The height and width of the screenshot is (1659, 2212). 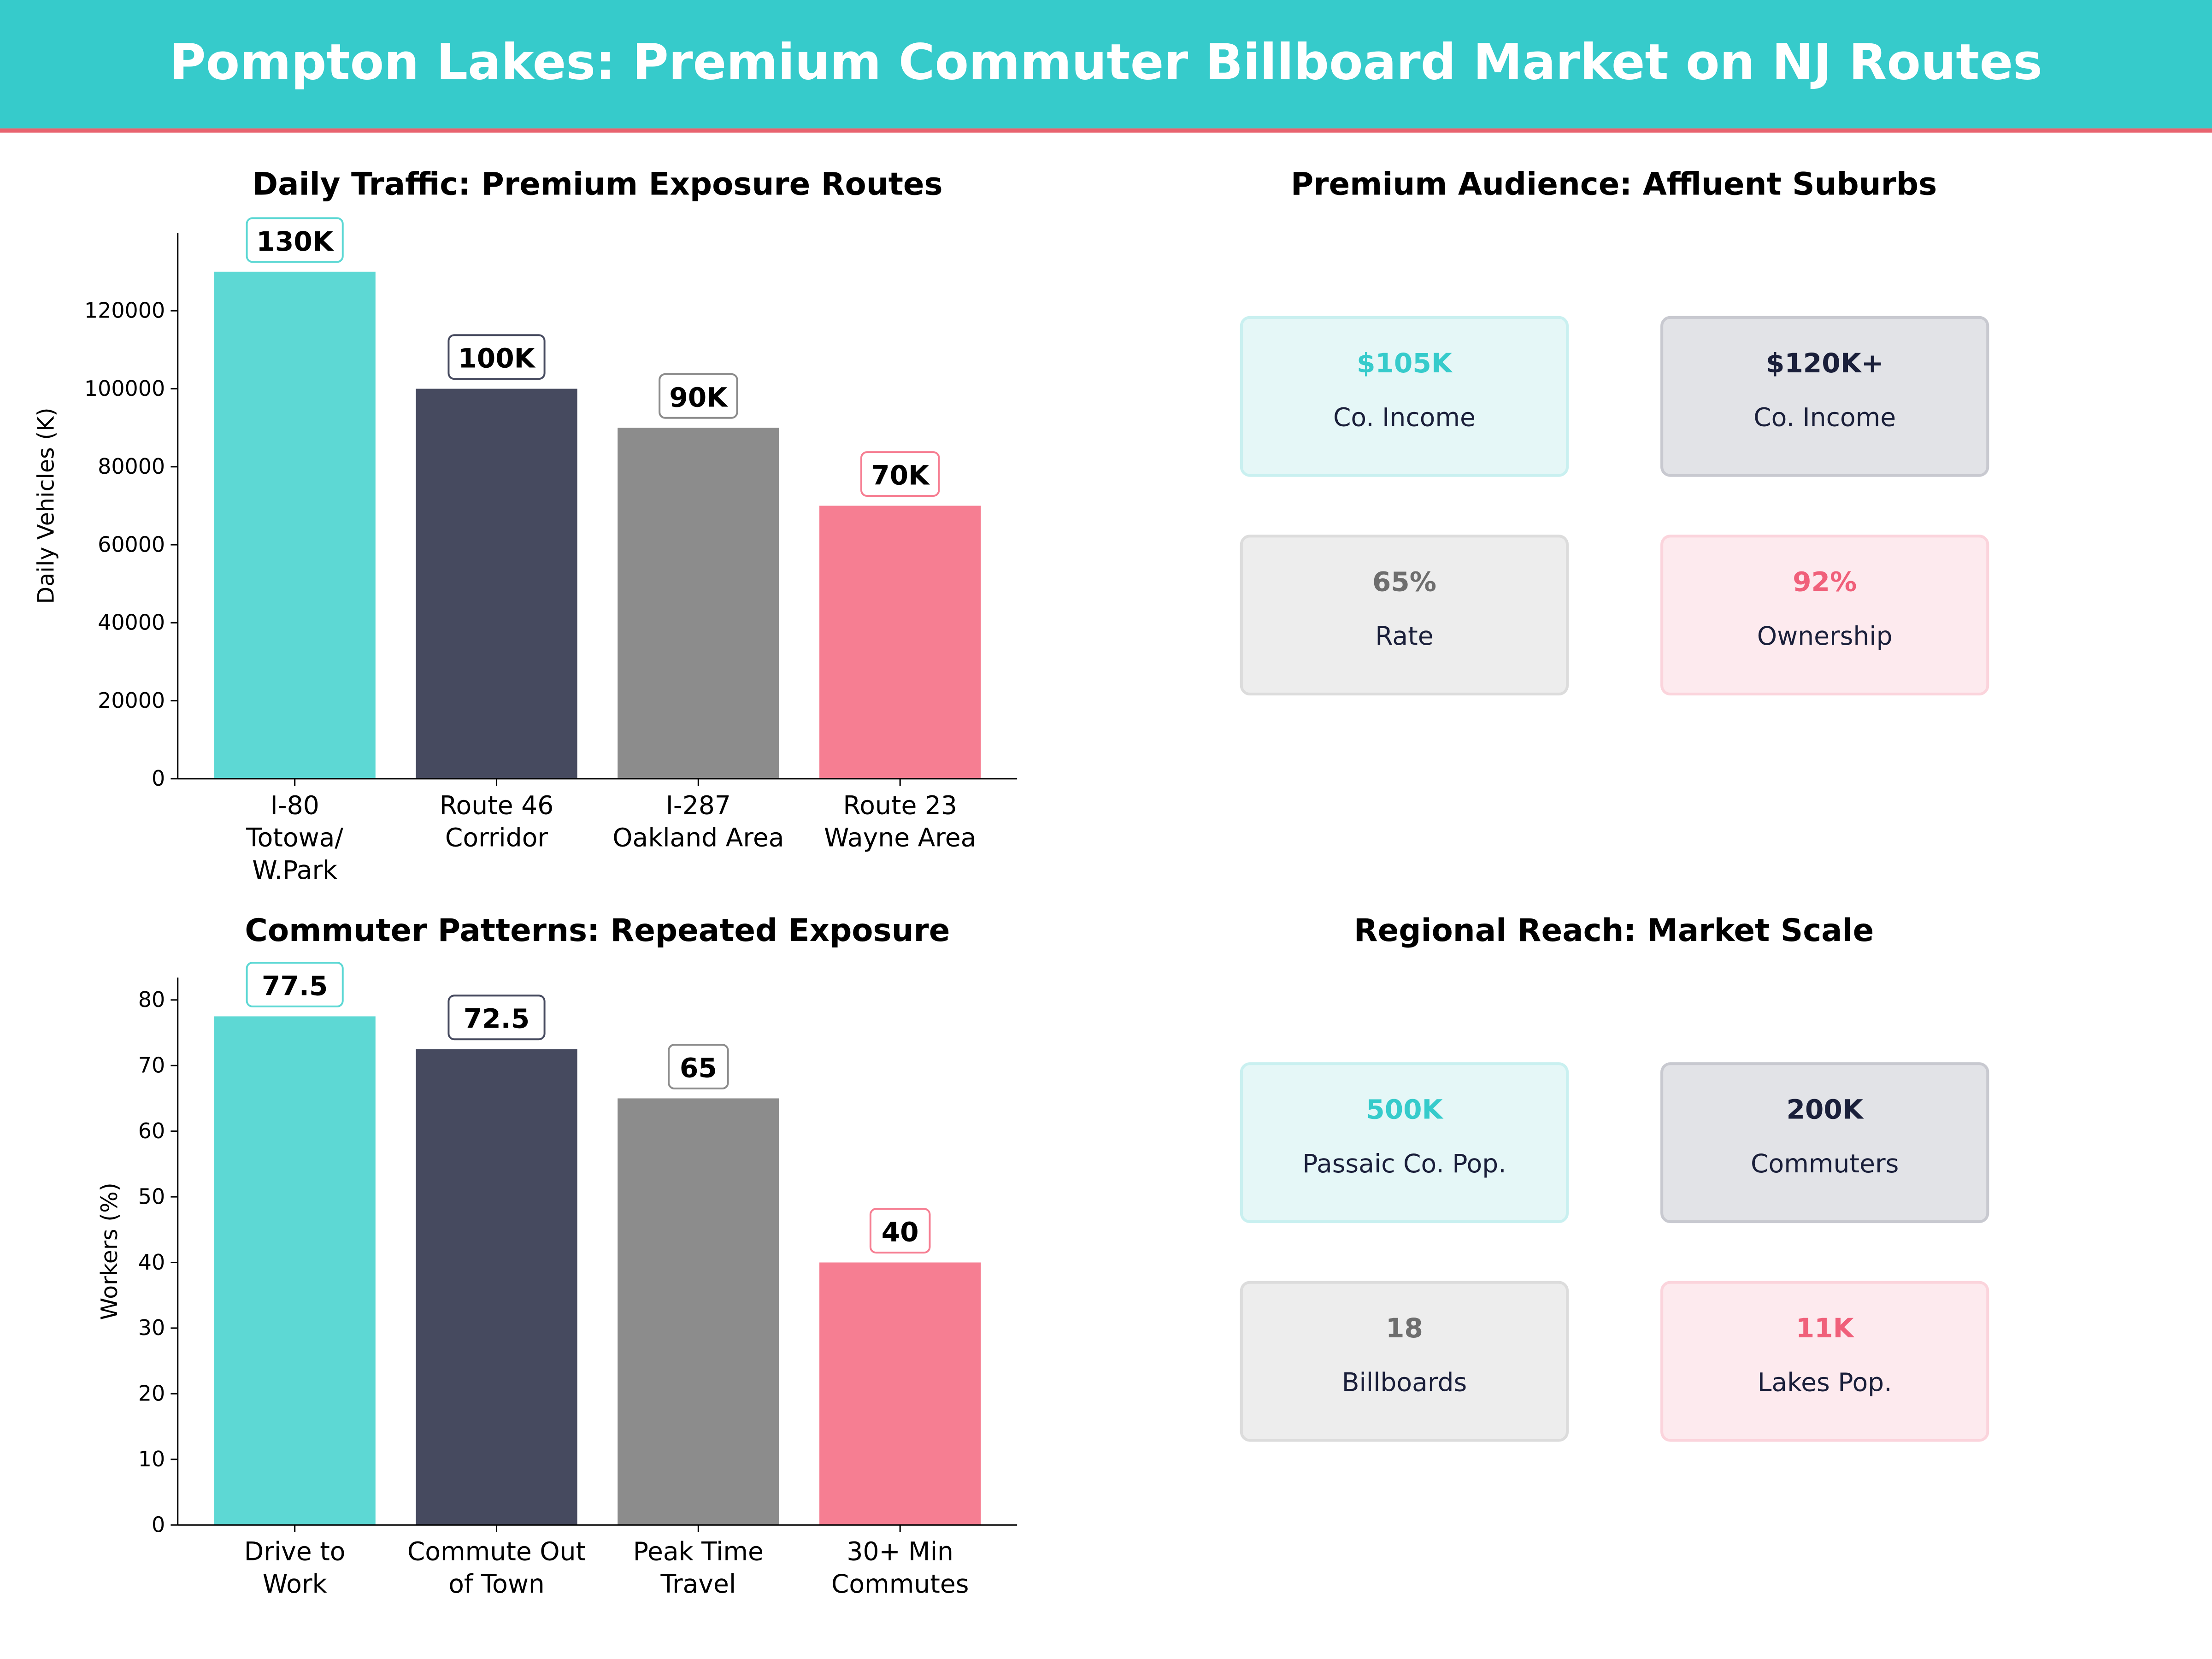 I want to click on x-tick-label: Corridor, so click(x=496, y=838).